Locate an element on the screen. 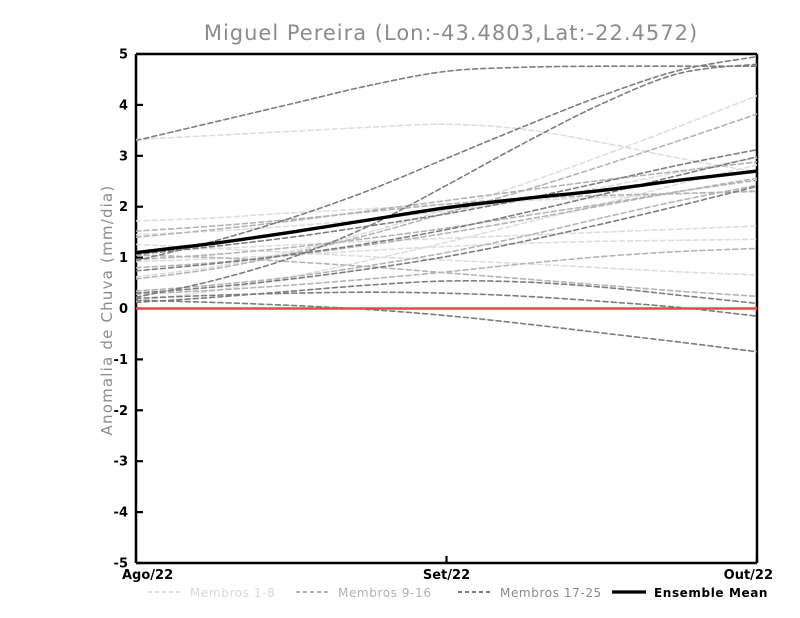 The height and width of the screenshot is (618, 800). y-tick-label: 4 is located at coordinates (123, 105).